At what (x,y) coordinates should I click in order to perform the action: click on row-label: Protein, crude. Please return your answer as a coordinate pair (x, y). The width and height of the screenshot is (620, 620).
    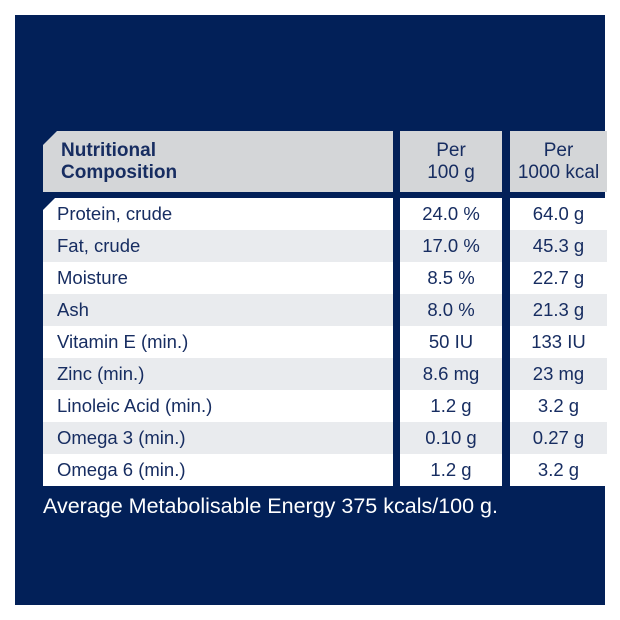
    Looking at the image, I should click on (218, 214).